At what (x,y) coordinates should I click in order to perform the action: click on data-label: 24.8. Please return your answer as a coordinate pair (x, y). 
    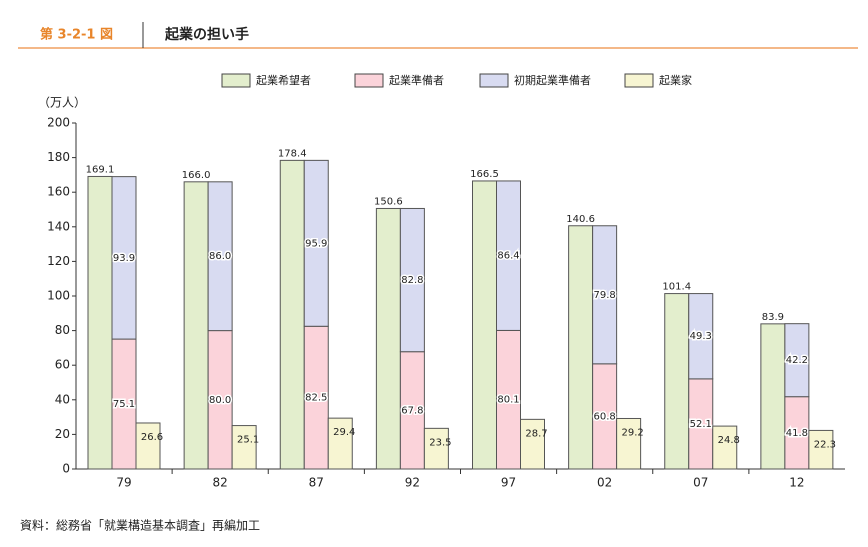
    Looking at the image, I should click on (729, 440).